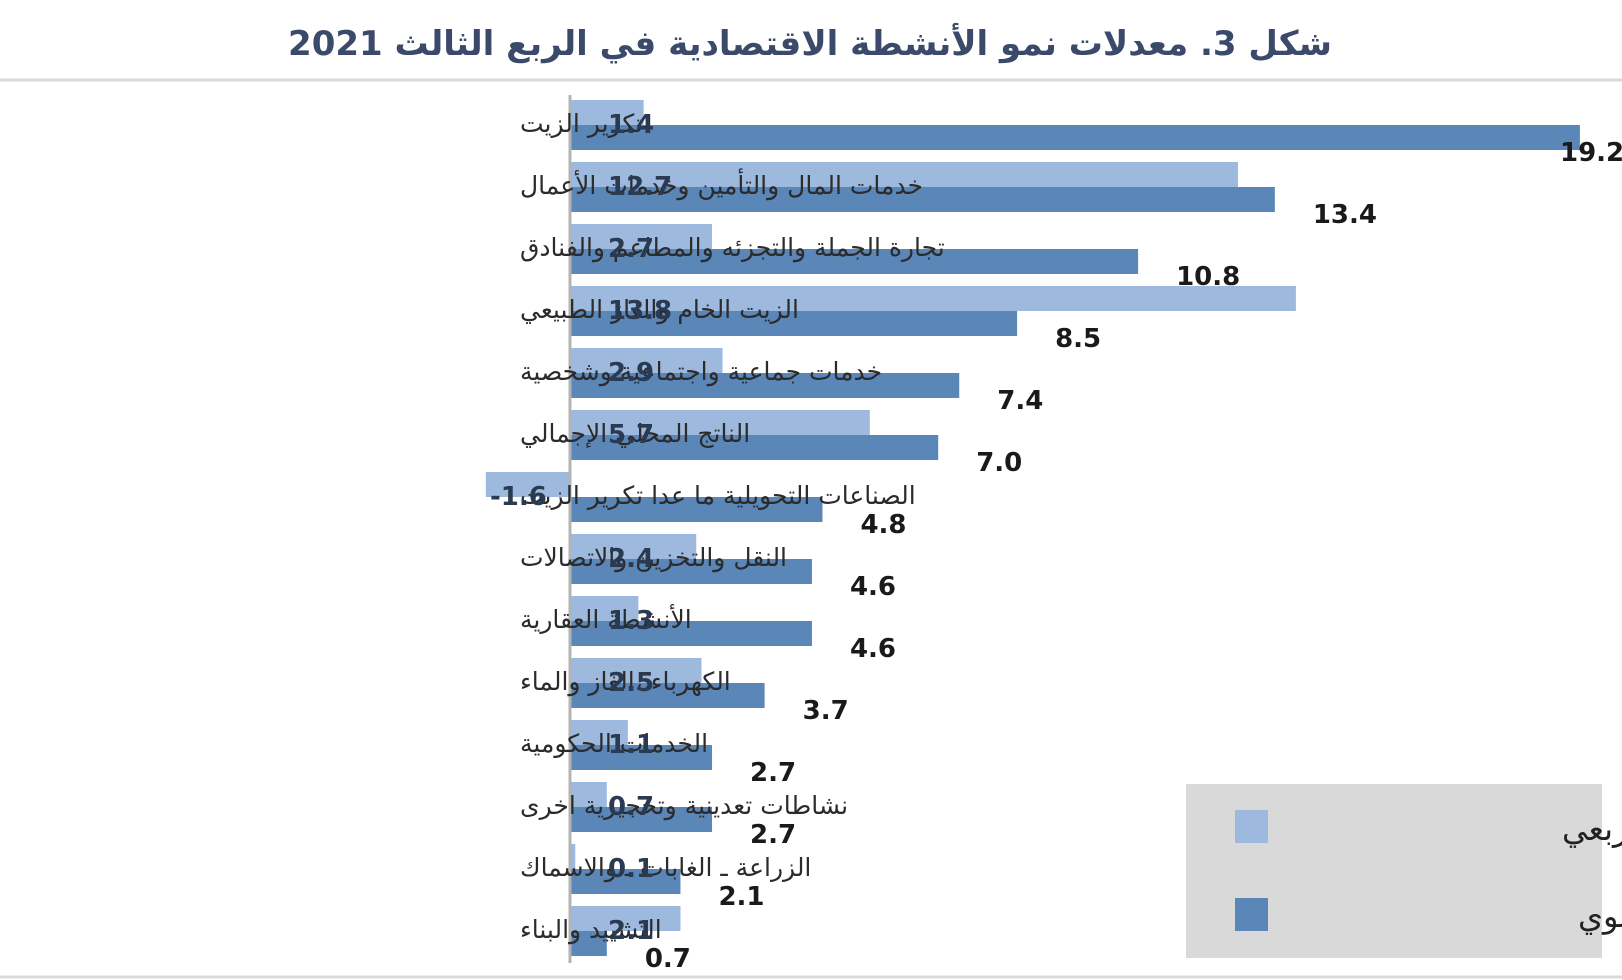 This screenshot has height=980, width=1622. Describe the element at coordinates (873, 649) in the screenshot. I see `value-label-annual-8: 4.6` at that location.